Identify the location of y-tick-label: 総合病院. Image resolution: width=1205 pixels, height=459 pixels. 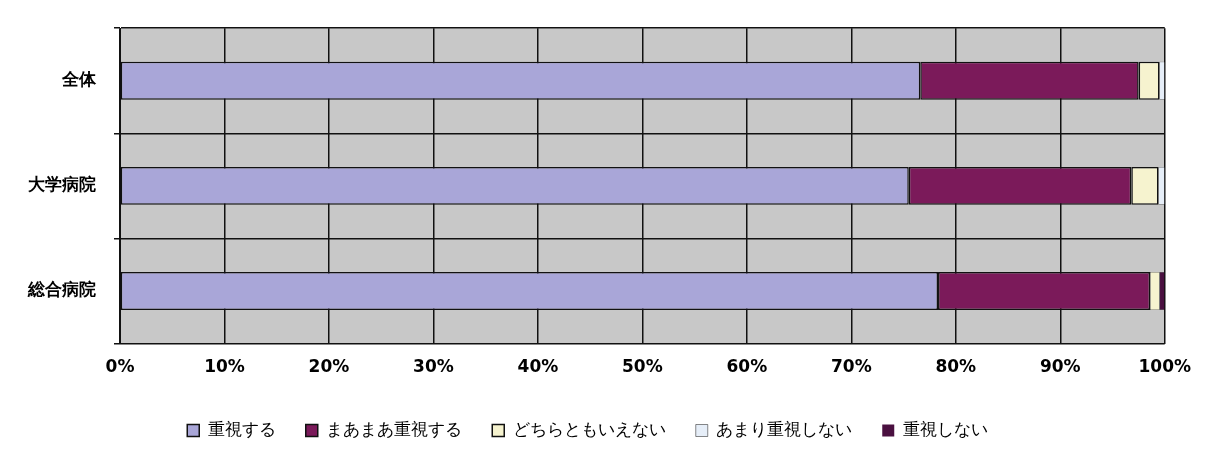
(61, 289).